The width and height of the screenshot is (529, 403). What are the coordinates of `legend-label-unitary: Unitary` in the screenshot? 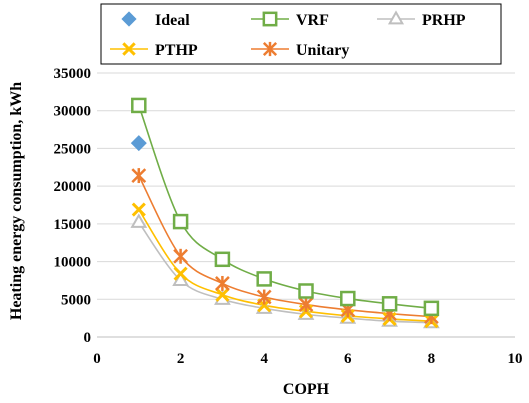 It's located at (322, 50).